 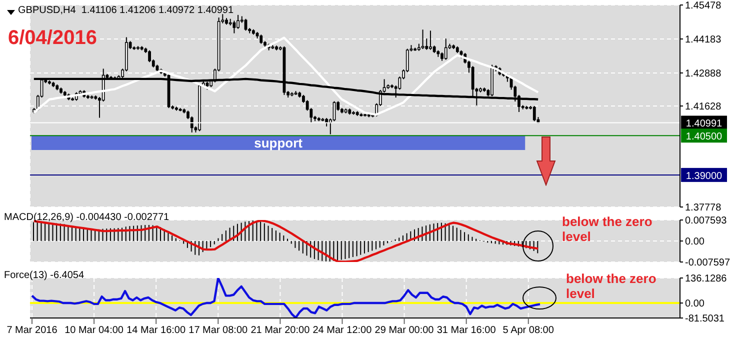 What do you see at coordinates (156, 330) in the screenshot?
I see `x-tick-label: 14 Mar 16:00` at bounding box center [156, 330].